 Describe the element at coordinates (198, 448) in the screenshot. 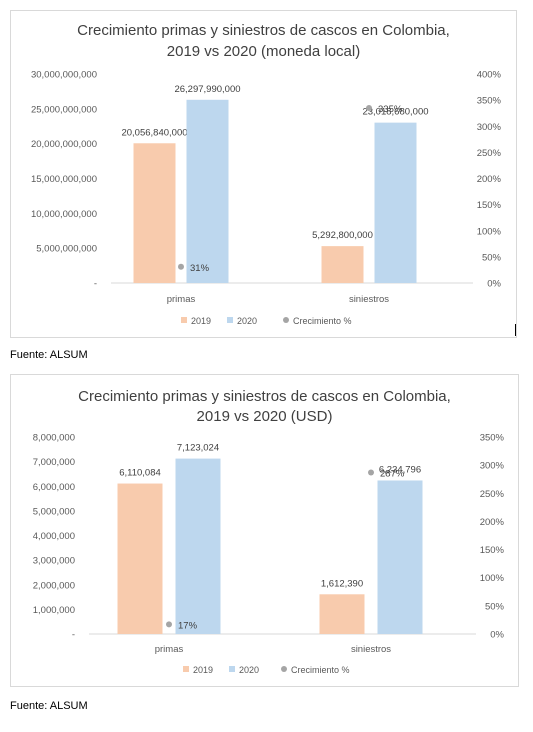

I see `data-label: 7,123,024` at that location.